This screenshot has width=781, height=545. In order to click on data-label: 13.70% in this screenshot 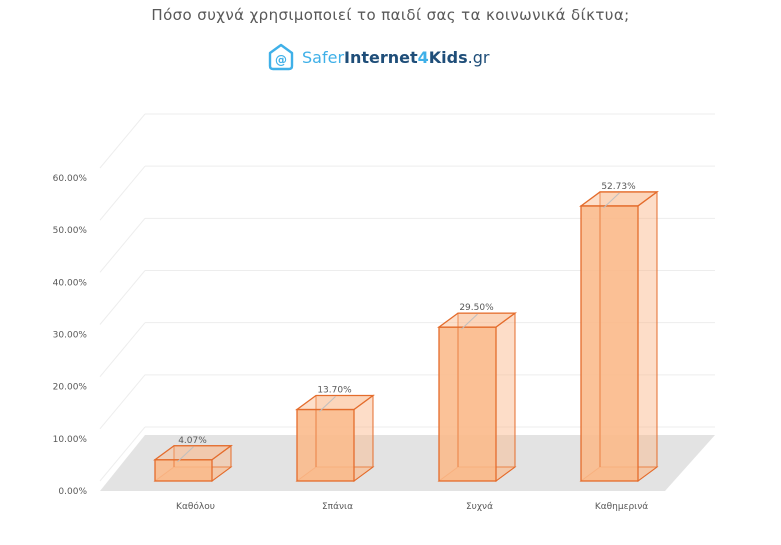, I will do `click(334, 391)`.